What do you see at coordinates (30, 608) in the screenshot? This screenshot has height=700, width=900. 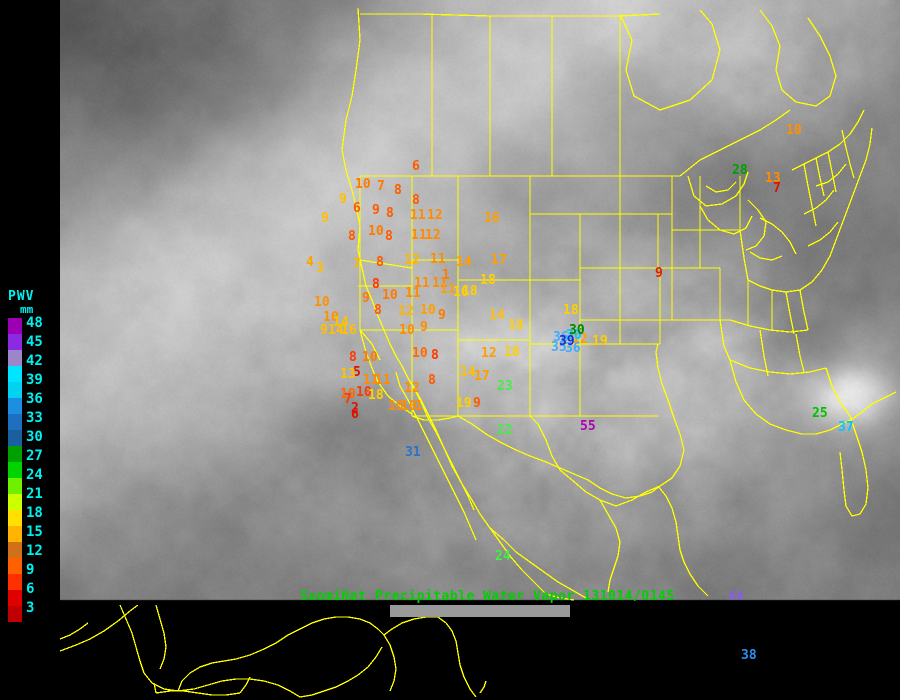 I see `colorbar-tick-label: 3` at bounding box center [30, 608].